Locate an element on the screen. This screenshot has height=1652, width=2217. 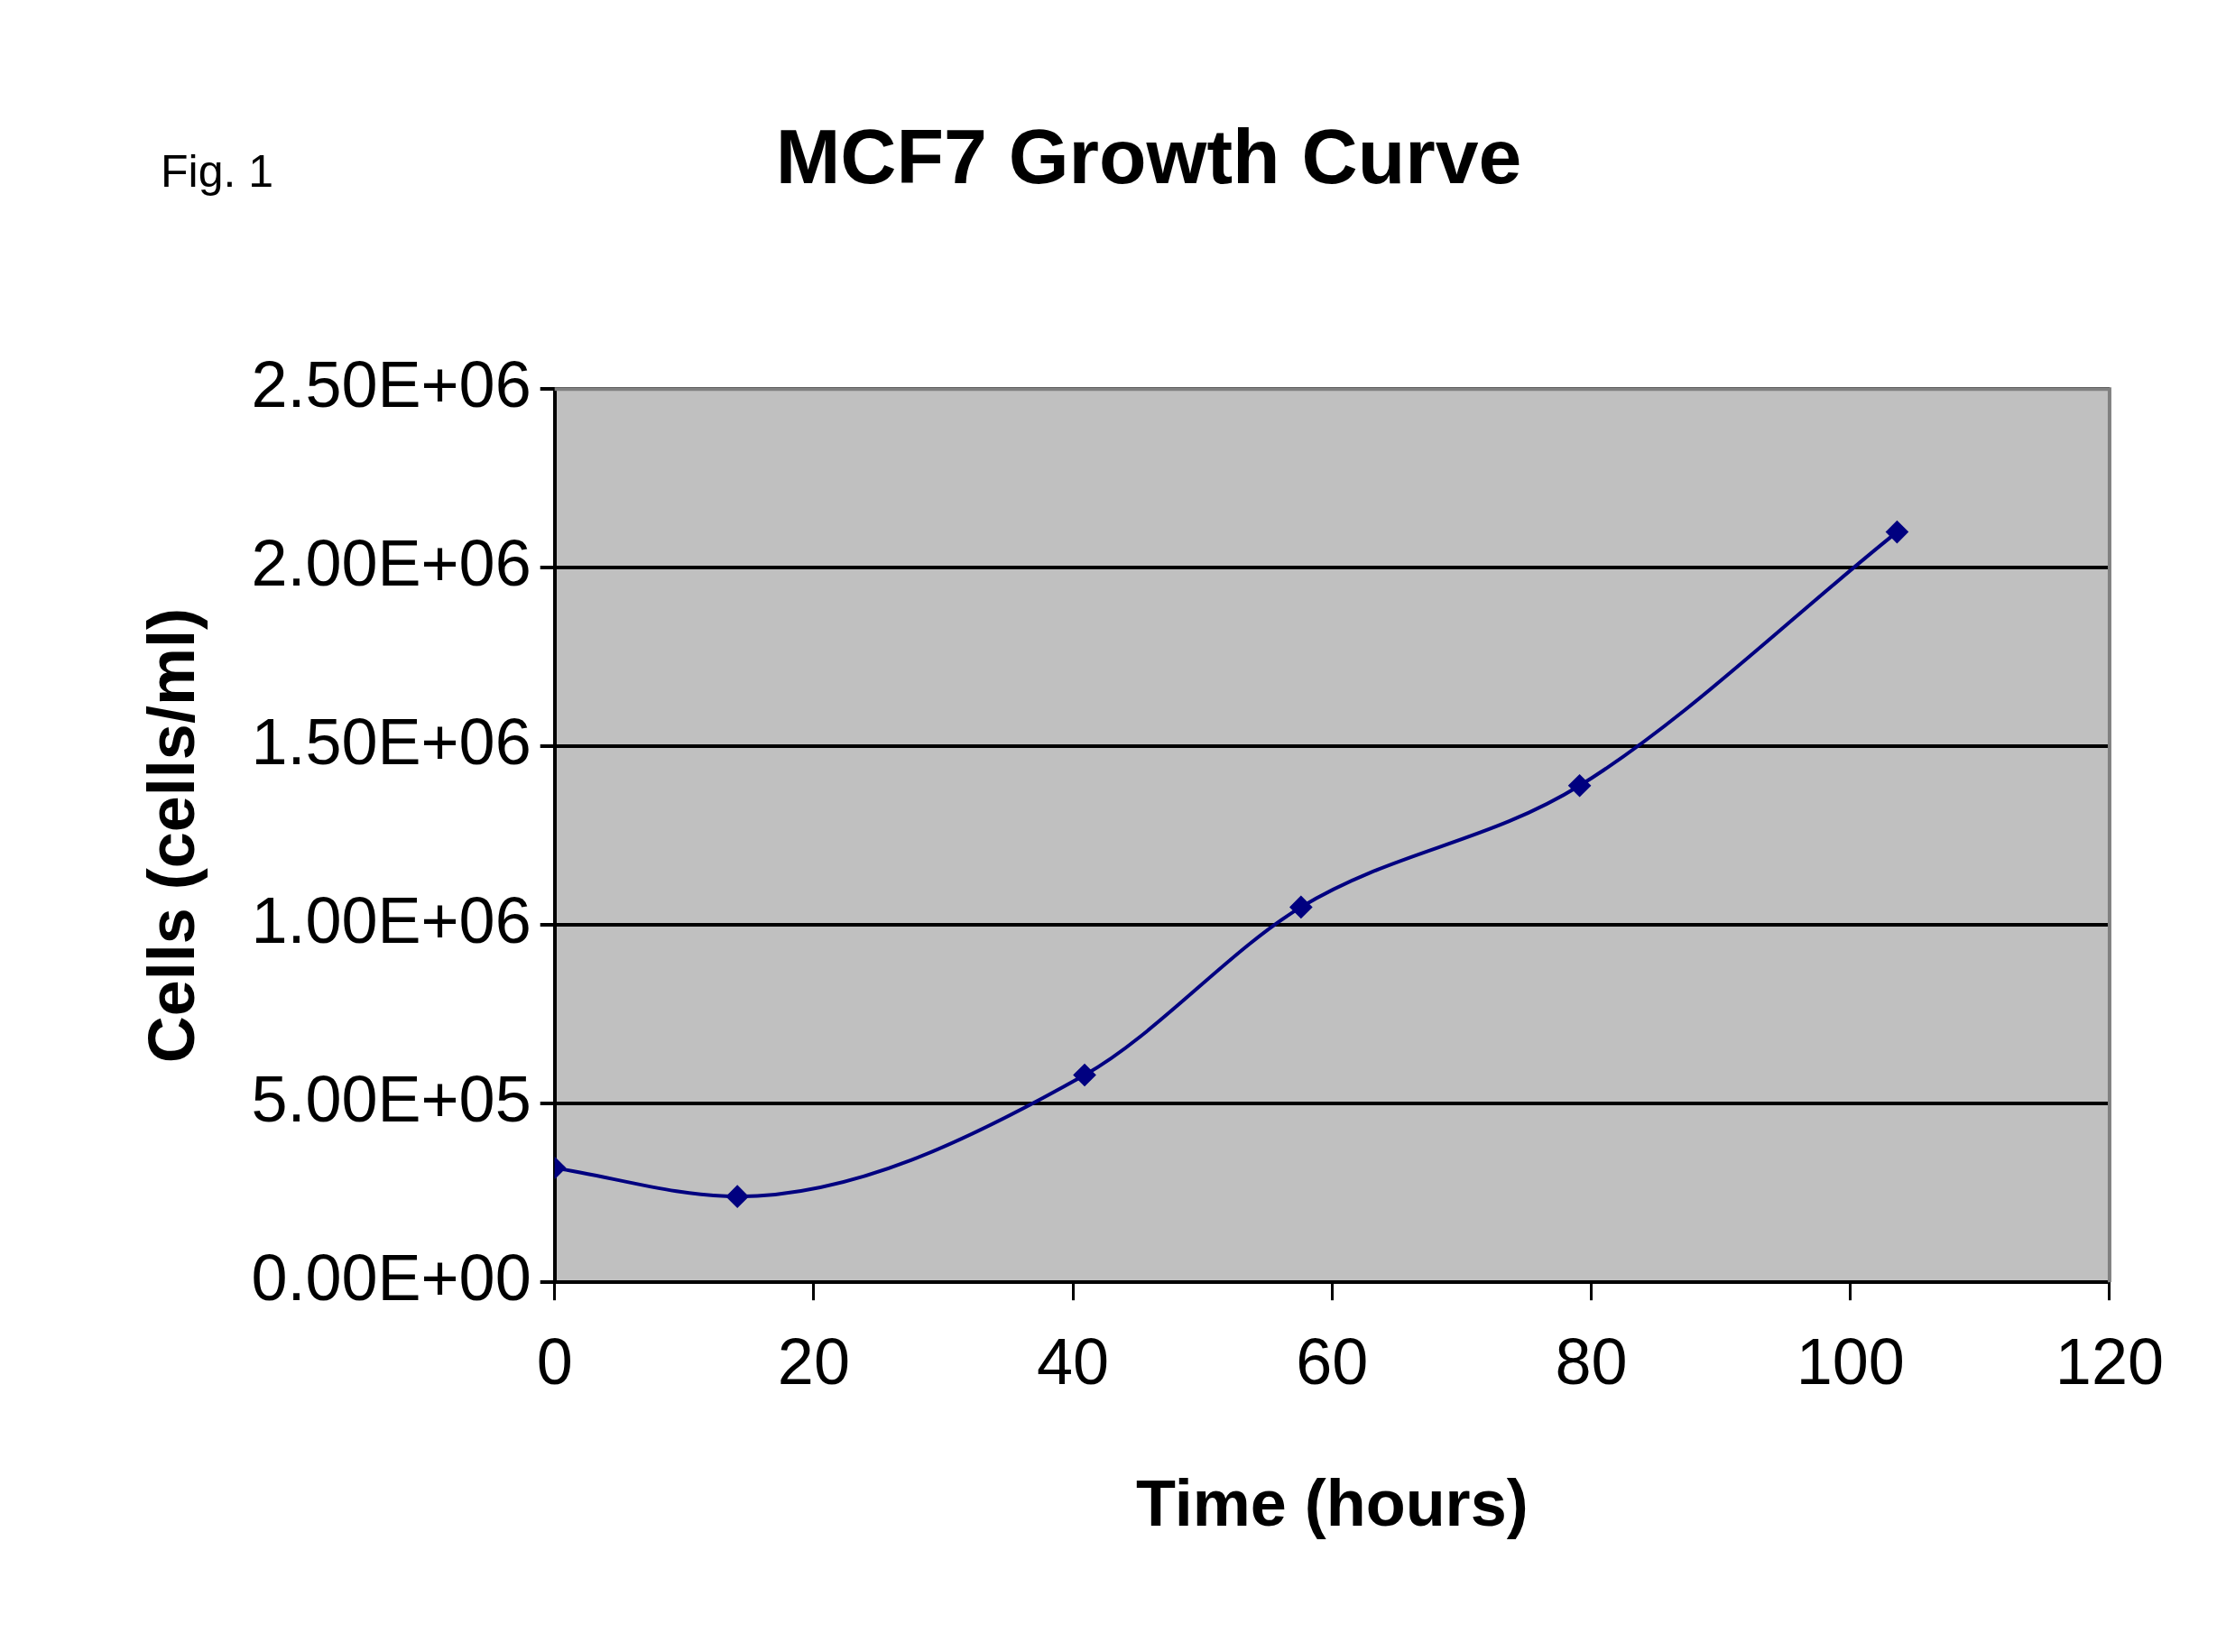
x-tick-label: 100 is located at coordinates (1850, 1361).